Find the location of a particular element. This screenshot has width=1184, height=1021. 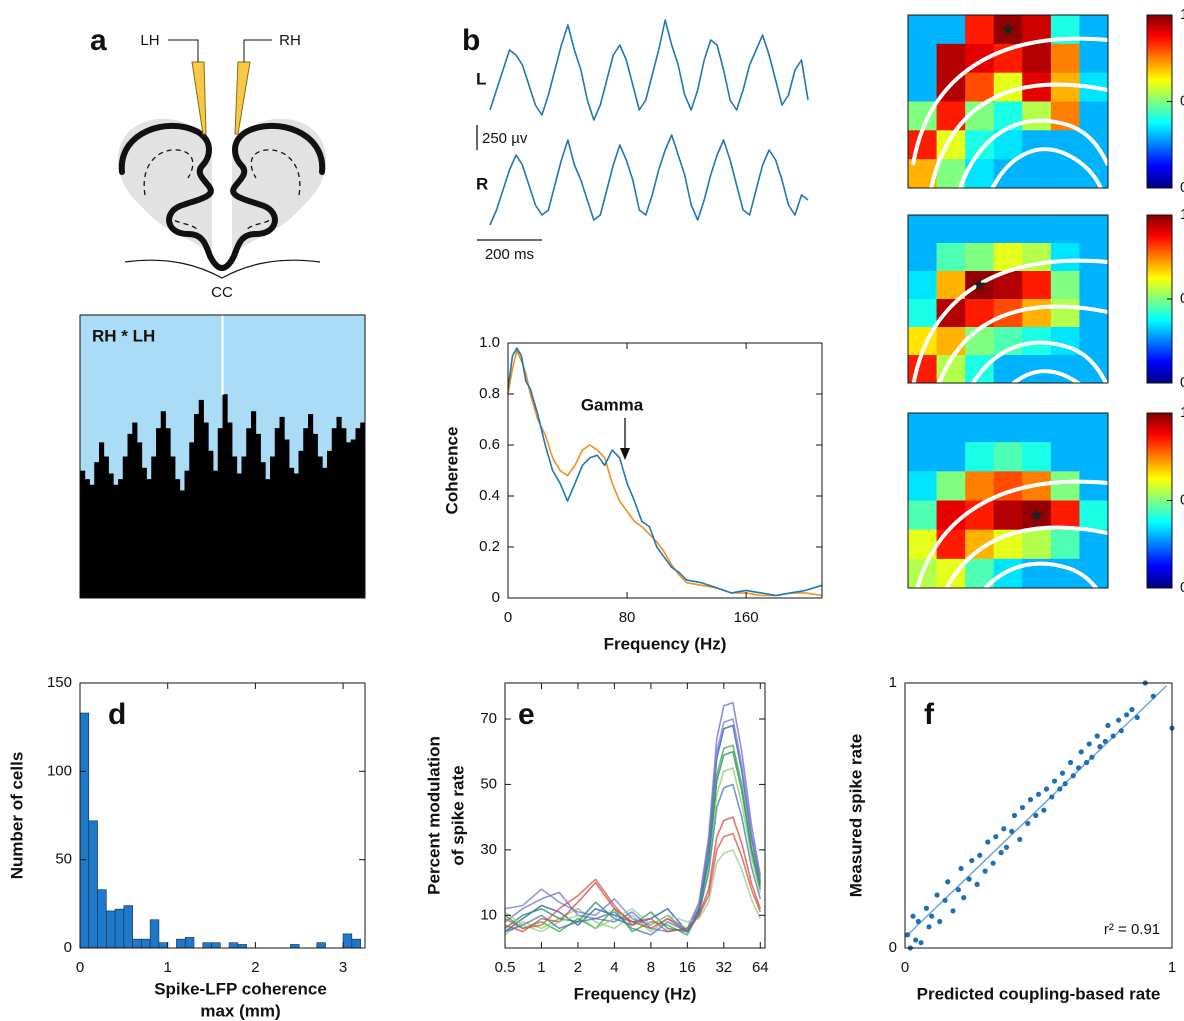

plot-frame is located at coordinates (222, 456).